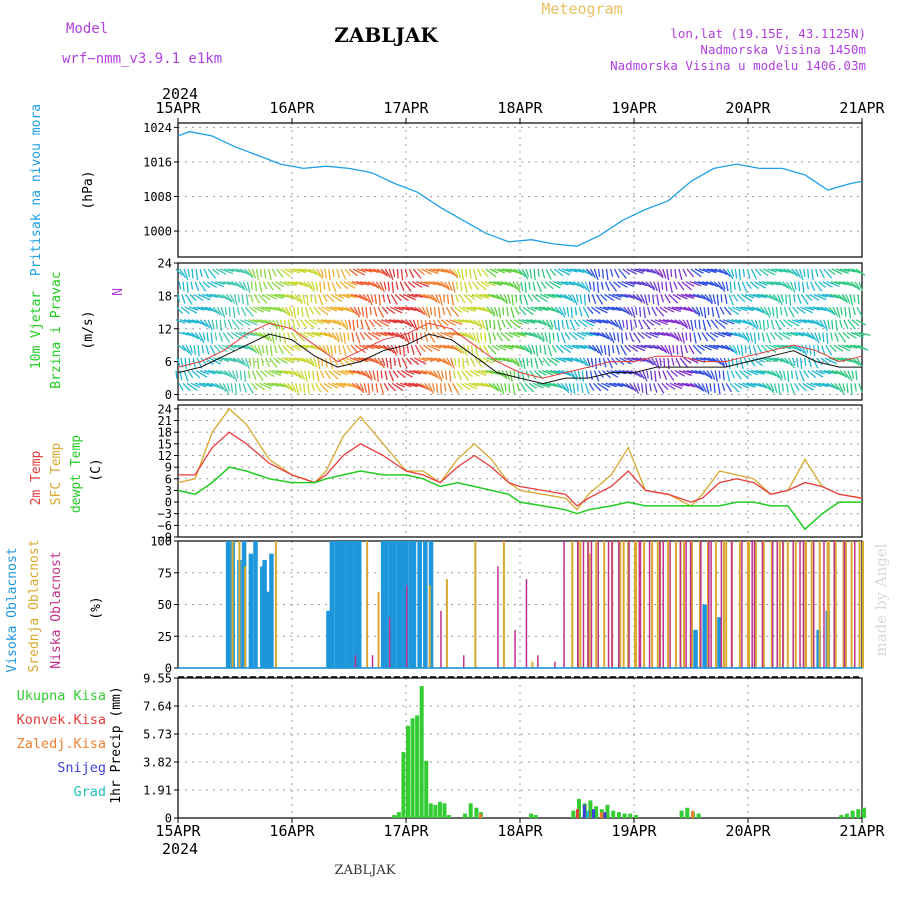 The width and height of the screenshot is (900, 900). Describe the element at coordinates (36, 477) in the screenshot. I see `temp-2m-title: 2m Temp` at that location.